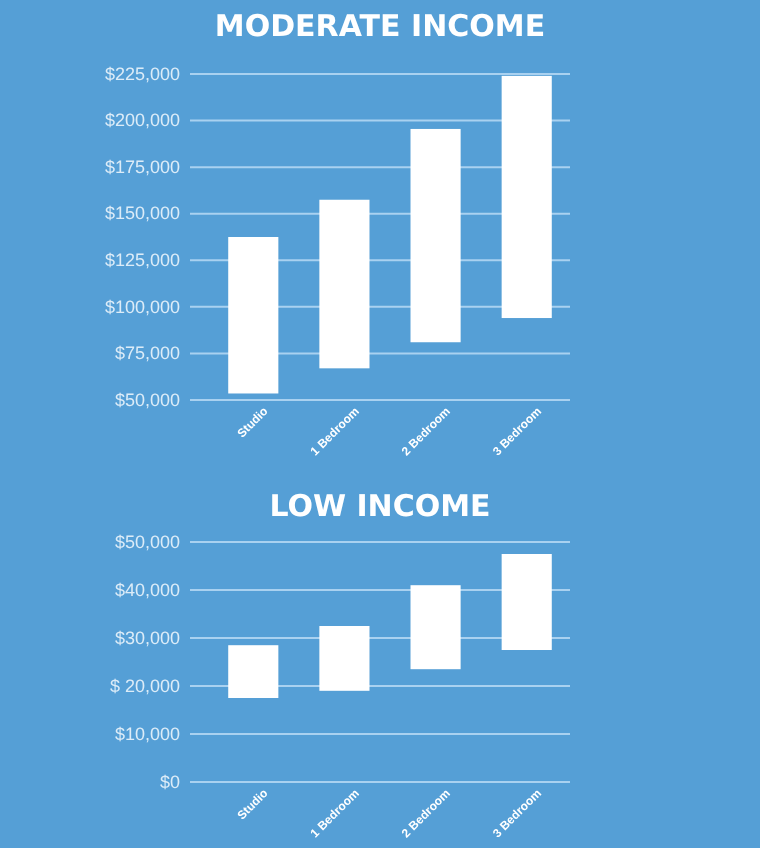 This screenshot has width=760, height=848. What do you see at coordinates (142, 260) in the screenshot?
I see `y-tick-label: $125,000` at bounding box center [142, 260].